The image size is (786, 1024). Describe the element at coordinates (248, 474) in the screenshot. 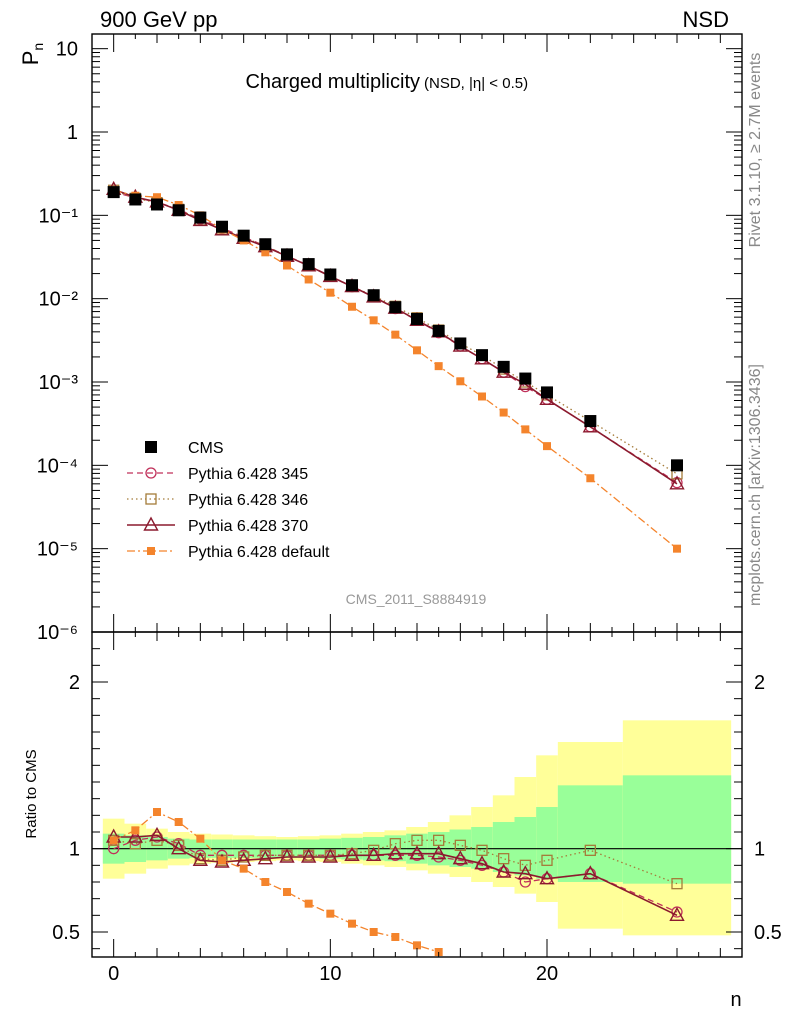

I see `legend-label-pythia-6-428-345: Pythia 6.428 345` at that location.